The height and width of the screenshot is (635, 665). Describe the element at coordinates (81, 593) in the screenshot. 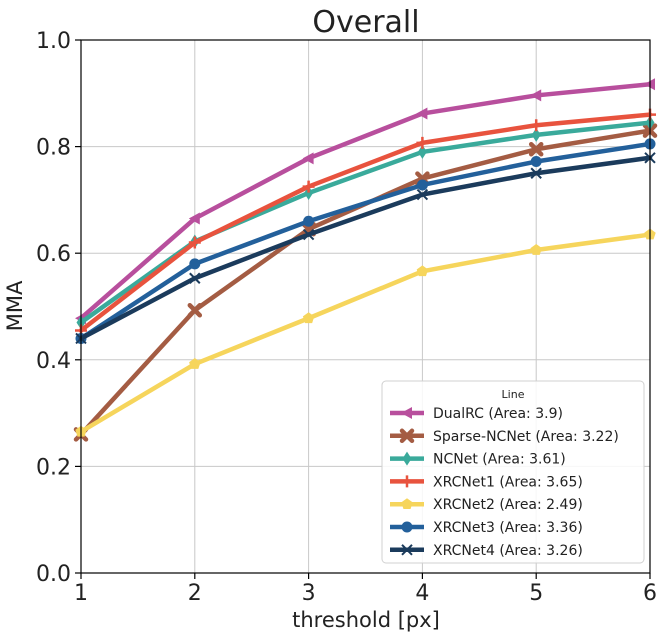

I see `x-tick-label: 1` at that location.